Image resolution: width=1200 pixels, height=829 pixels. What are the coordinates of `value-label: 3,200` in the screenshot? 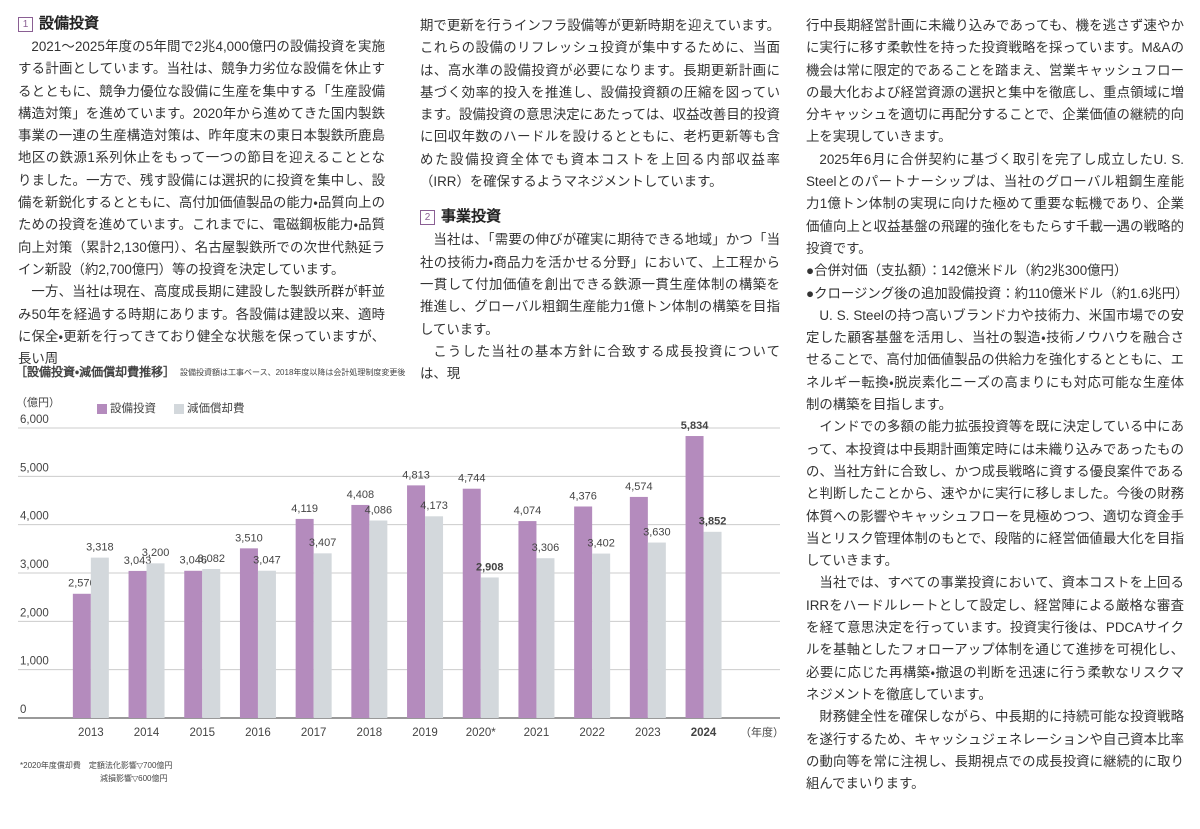 It's located at (156, 553).